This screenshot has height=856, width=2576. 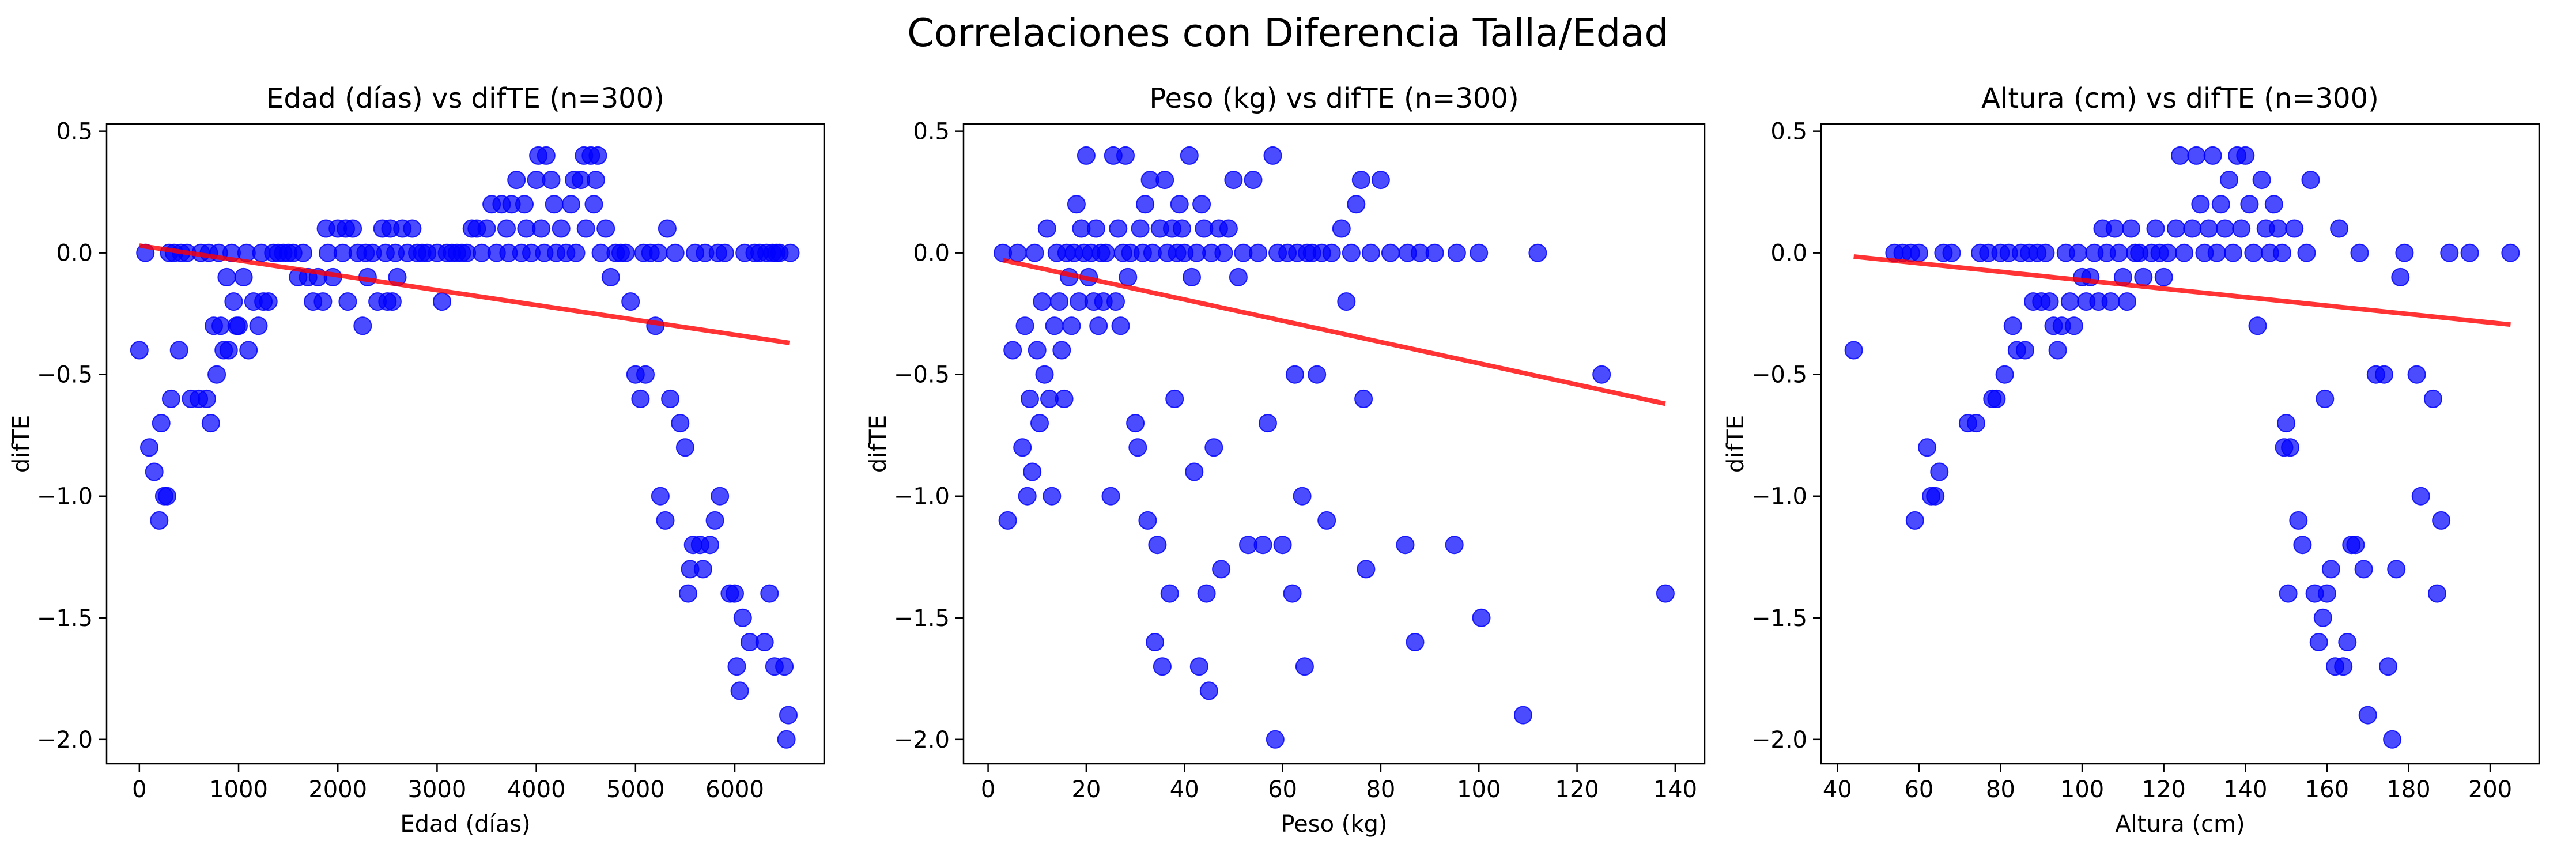 What do you see at coordinates (2490, 789) in the screenshot?
I see `x-tick-label: 200` at bounding box center [2490, 789].